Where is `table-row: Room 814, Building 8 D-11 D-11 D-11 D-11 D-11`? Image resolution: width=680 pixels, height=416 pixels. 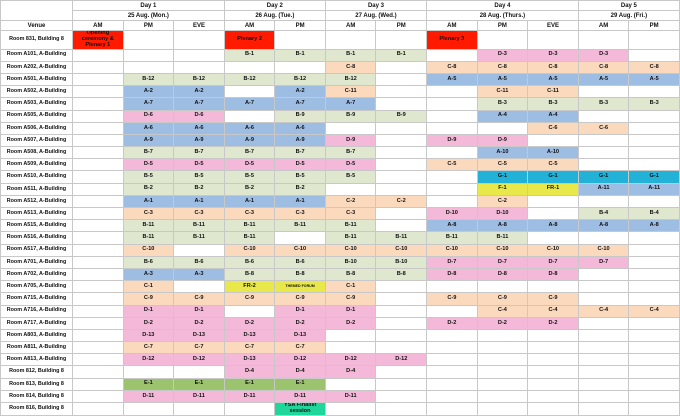 table-row: Room 814, Building 8 D-11 D-11 D-11 D-11 D-11 is located at coordinates (340, 396).